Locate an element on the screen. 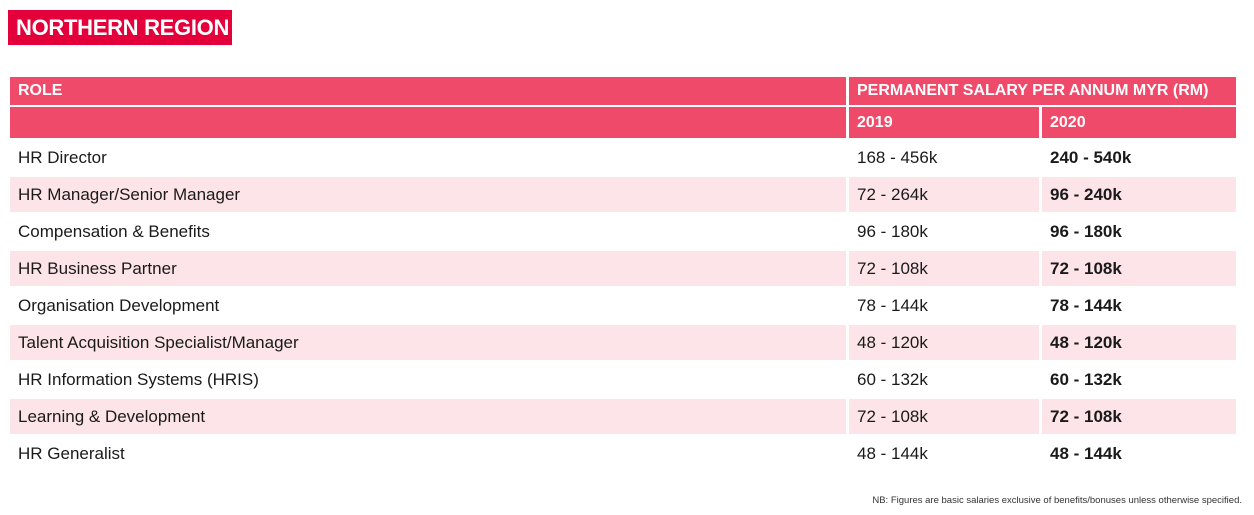 This screenshot has width=1254, height=515. salary-2020-cell: 96 - 240k is located at coordinates (1139, 194).